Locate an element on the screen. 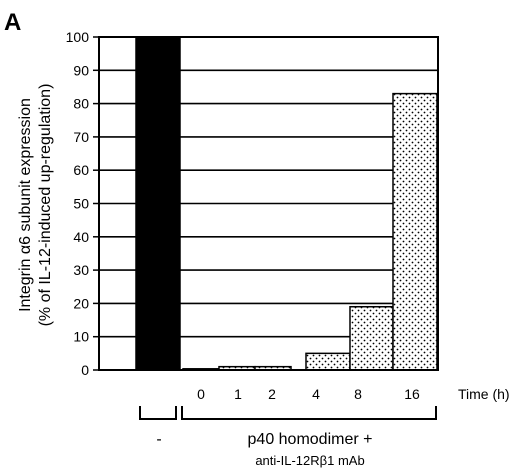  y-tick-label: 50 is located at coordinates (81, 204).